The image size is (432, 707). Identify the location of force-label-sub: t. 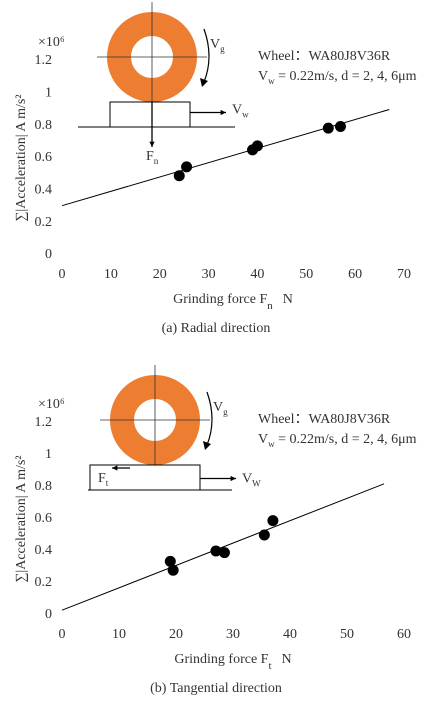
(107, 483).